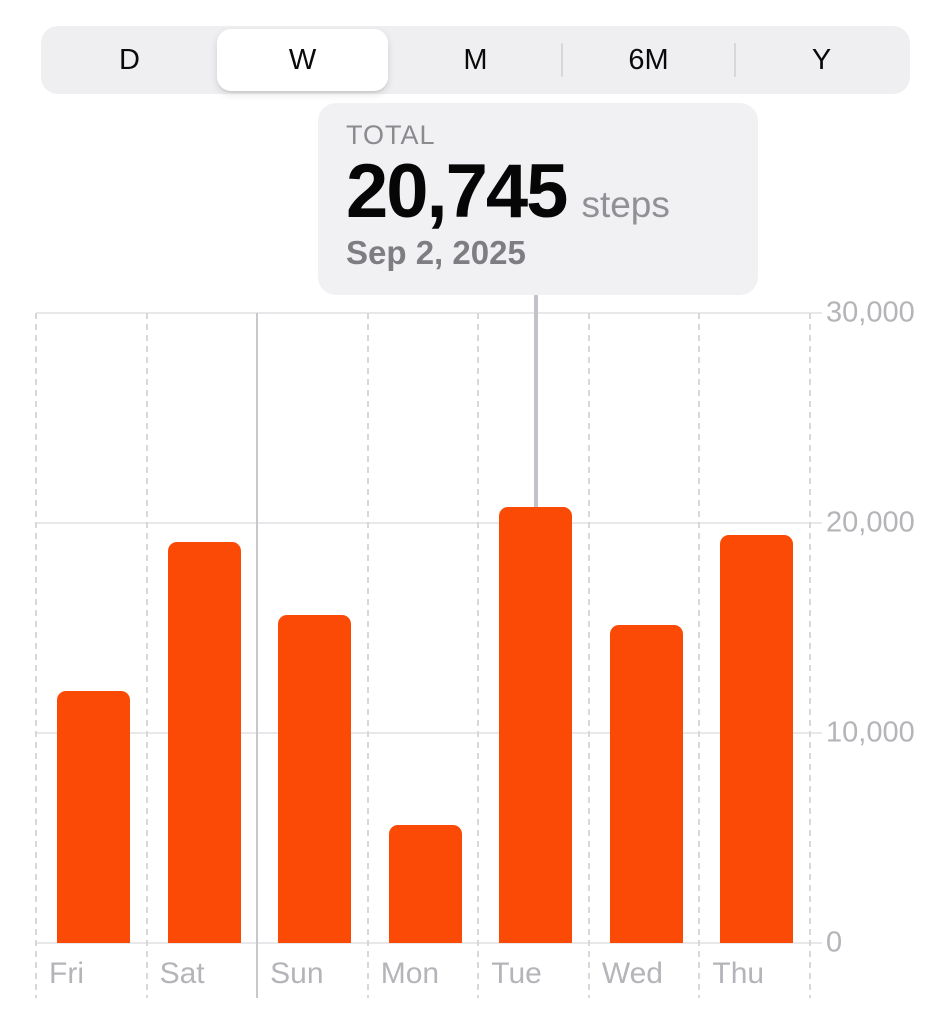  What do you see at coordinates (315, 779) in the screenshot?
I see `bar-sun` at bounding box center [315, 779].